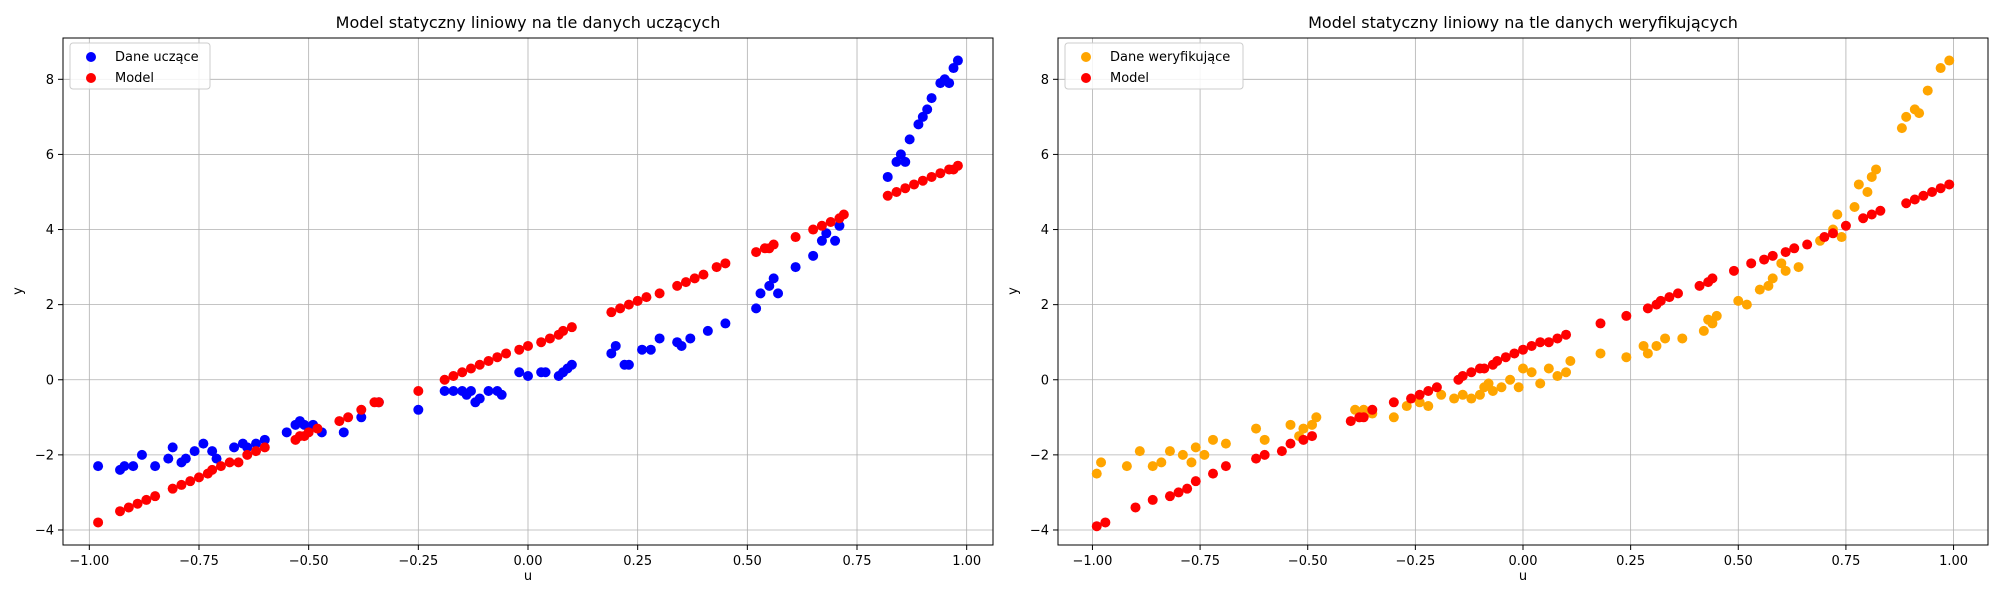 Image resolution: width=2000 pixels, height=600 pixels. I want to click on x-tick-label: −1.00, so click(1093, 561).